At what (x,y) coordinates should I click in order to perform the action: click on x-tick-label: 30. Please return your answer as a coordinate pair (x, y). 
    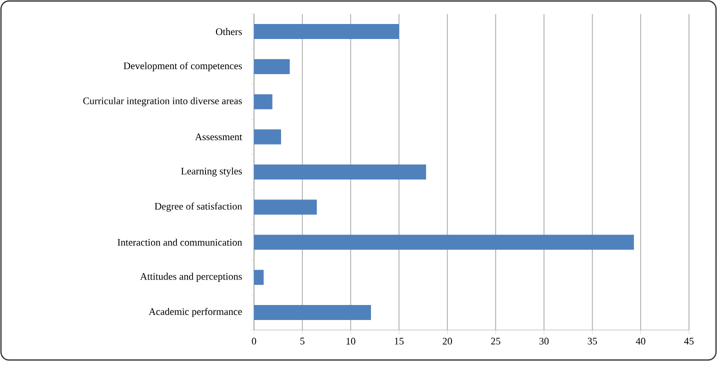
    Looking at the image, I should click on (544, 341).